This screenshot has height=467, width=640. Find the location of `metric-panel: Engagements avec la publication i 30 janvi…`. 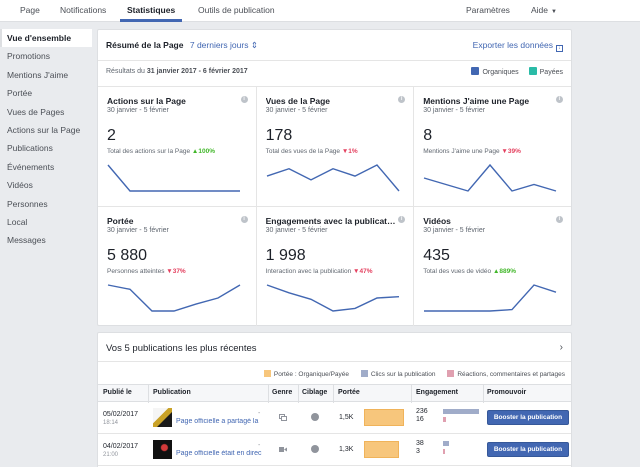

metric-panel: Engagements avec la publication i 30 janvi… is located at coordinates (334, 266).